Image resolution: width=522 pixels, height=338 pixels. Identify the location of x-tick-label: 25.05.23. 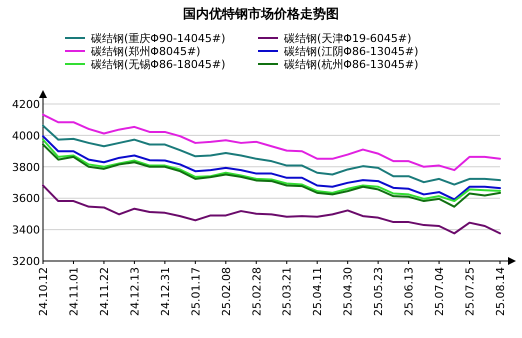
(379, 291).